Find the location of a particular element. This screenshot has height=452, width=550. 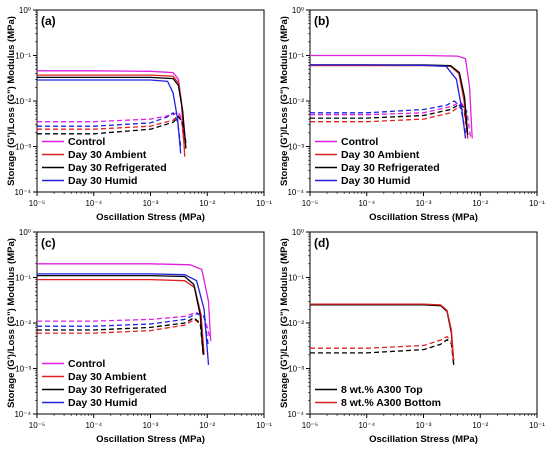

panel-label: (a) is located at coordinates (48, 21).